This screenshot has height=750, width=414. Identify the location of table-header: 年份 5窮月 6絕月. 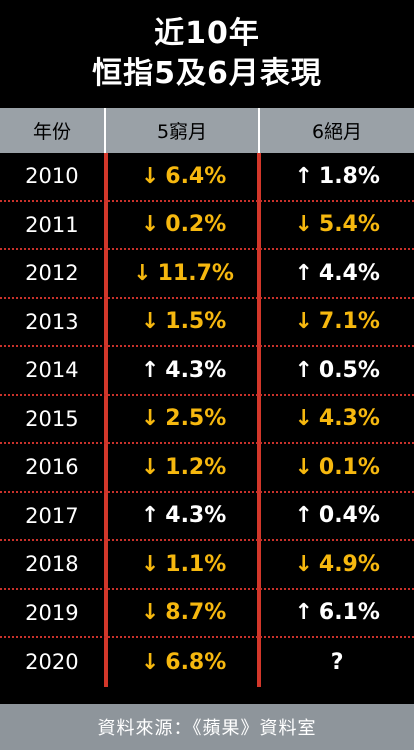
(207, 130).